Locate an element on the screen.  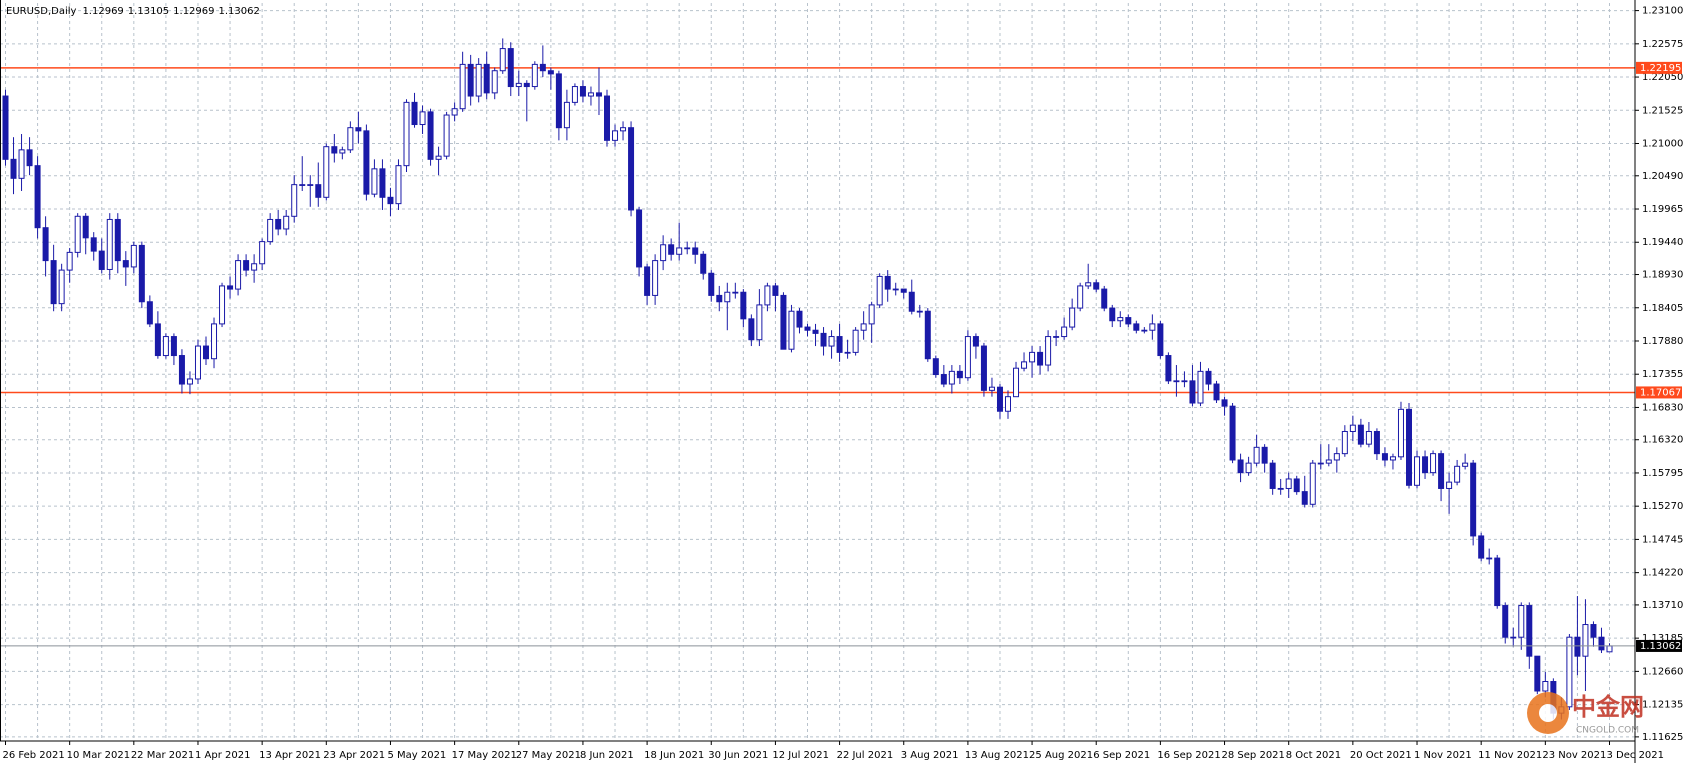
current-price-label: 1.13062 is located at coordinates (1660, 646).